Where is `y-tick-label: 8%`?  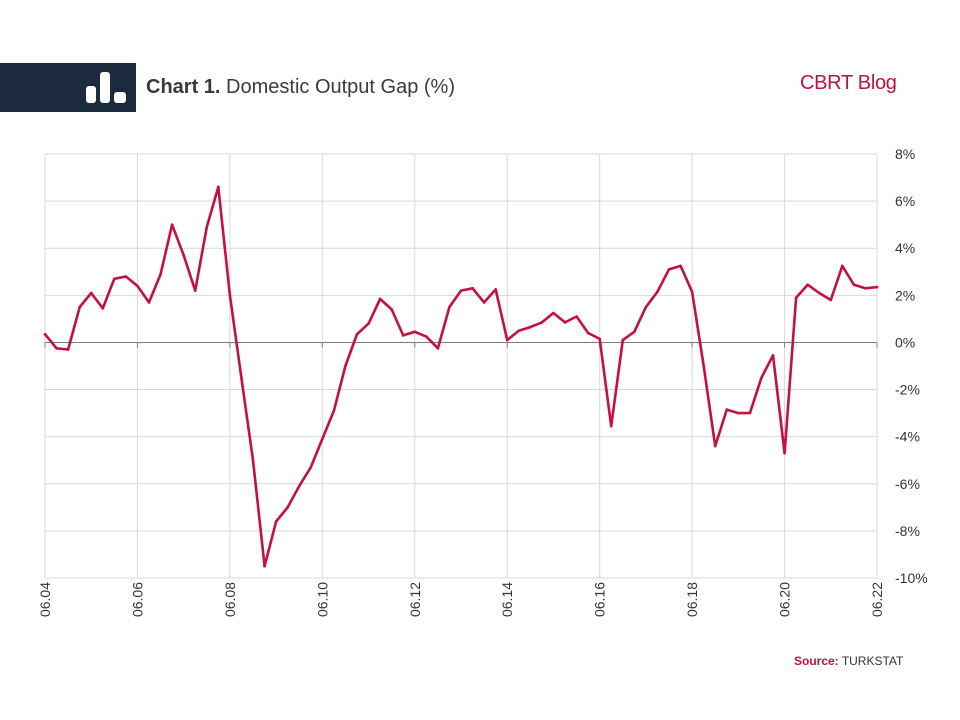 y-tick-label: 8% is located at coordinates (905, 154).